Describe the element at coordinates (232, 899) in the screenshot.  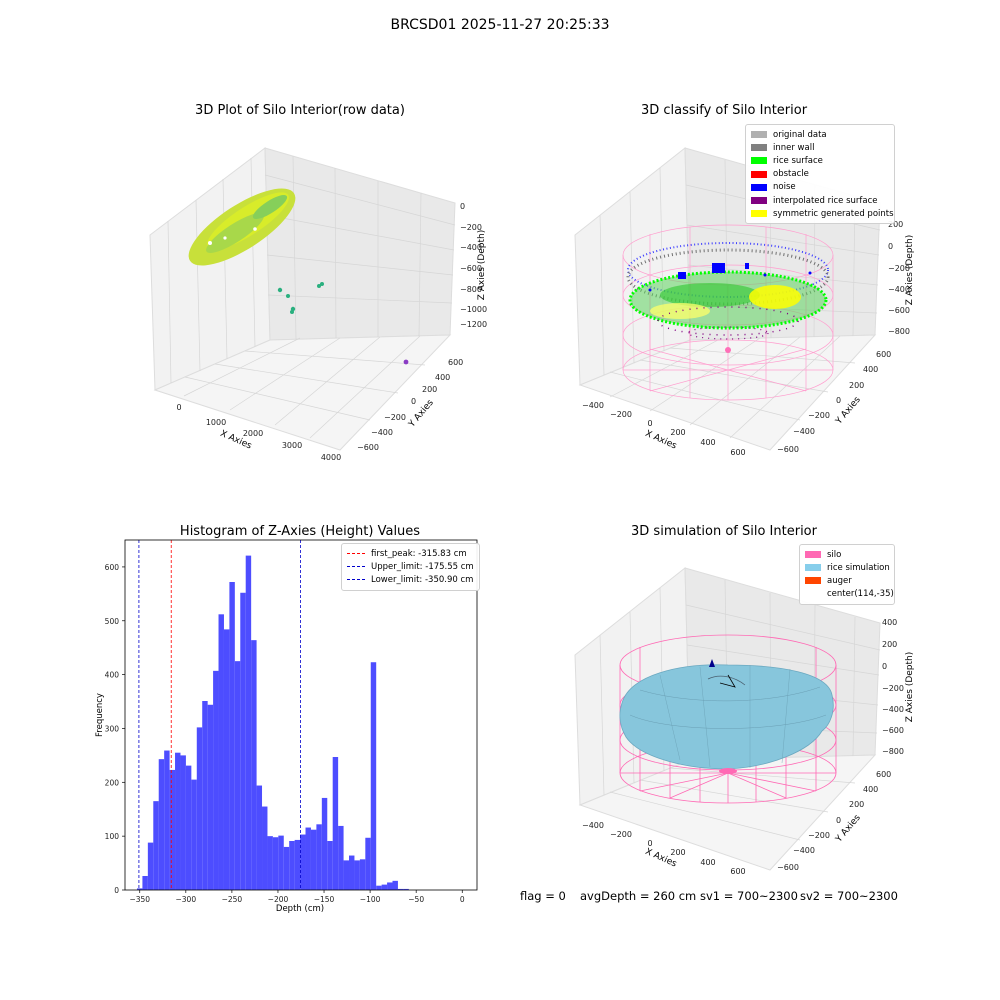
I see `x-tick-label: −250` at that location.